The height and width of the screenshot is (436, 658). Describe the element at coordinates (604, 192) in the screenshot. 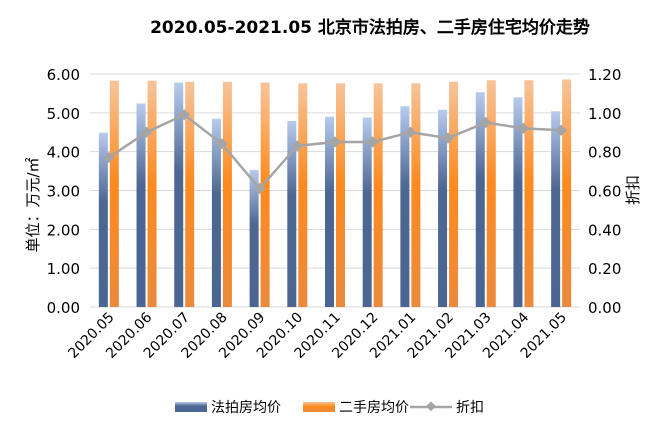

I see `y2-tick-label: 0.60` at that location.